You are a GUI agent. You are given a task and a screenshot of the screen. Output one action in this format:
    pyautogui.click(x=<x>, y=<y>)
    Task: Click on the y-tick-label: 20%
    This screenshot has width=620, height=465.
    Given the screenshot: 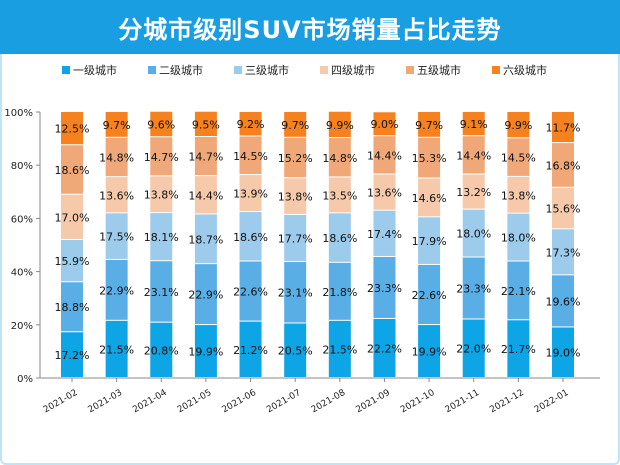 What is the action you would take?
    pyautogui.click(x=22, y=326)
    